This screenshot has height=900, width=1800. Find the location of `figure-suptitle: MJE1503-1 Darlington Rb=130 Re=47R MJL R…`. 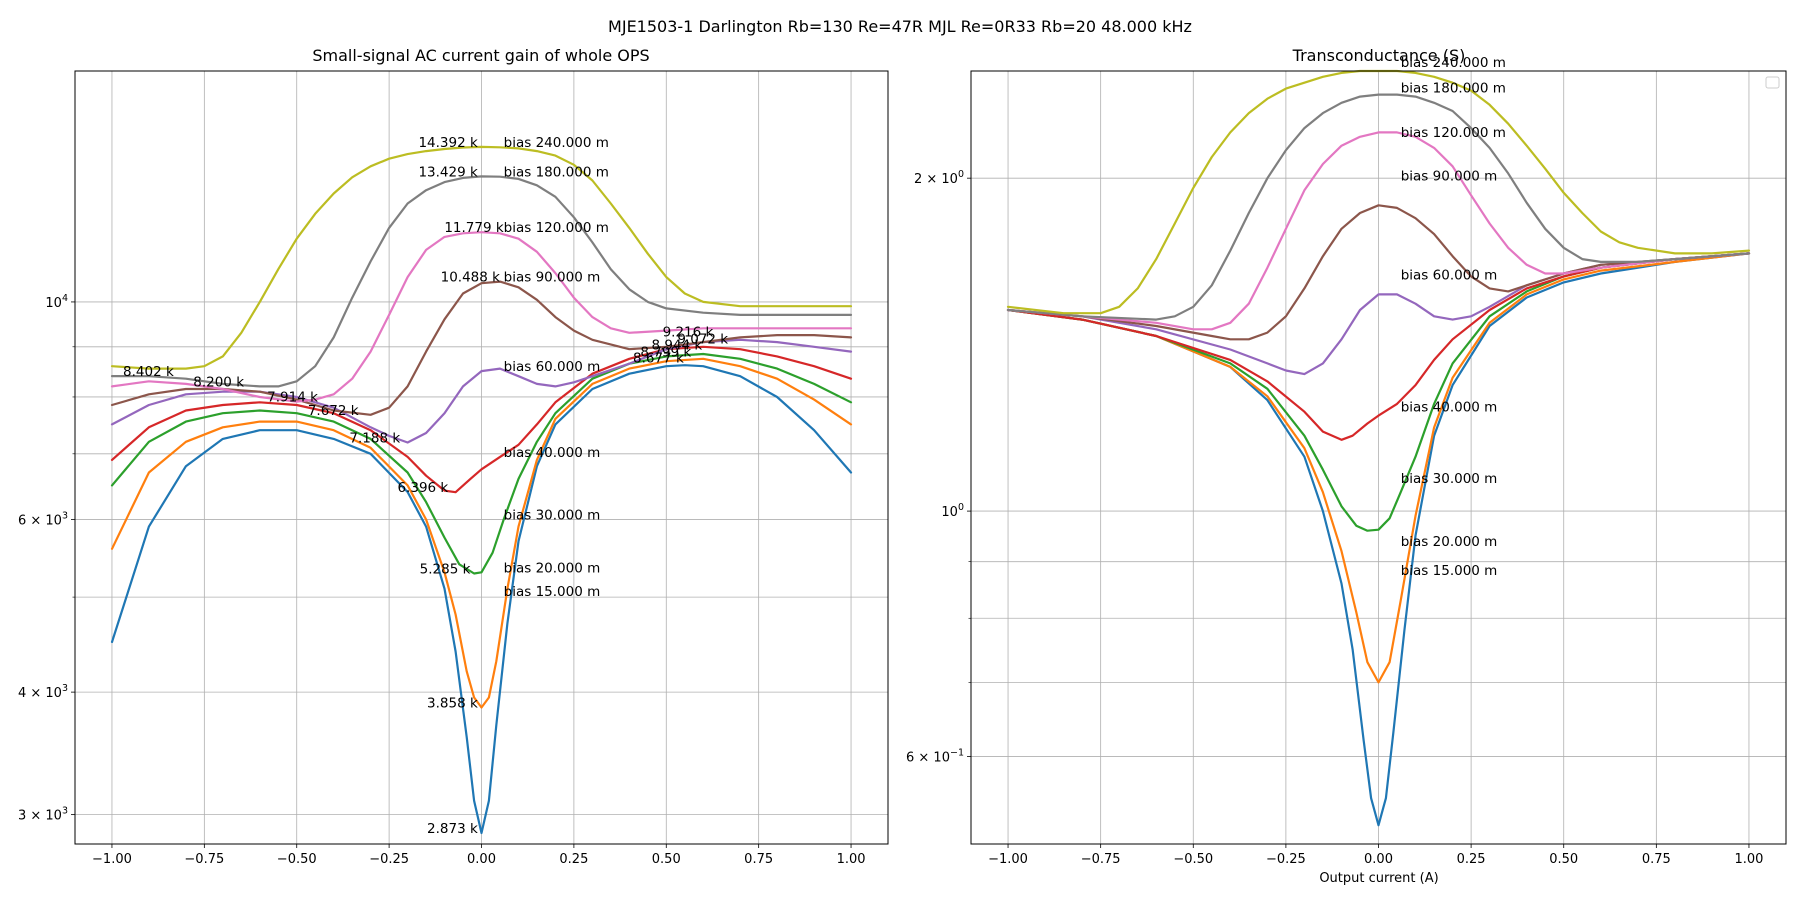

figure-suptitle: MJE1503-1 Darlington Rb=130 Re=47R MJL R… is located at coordinates (900, 26).